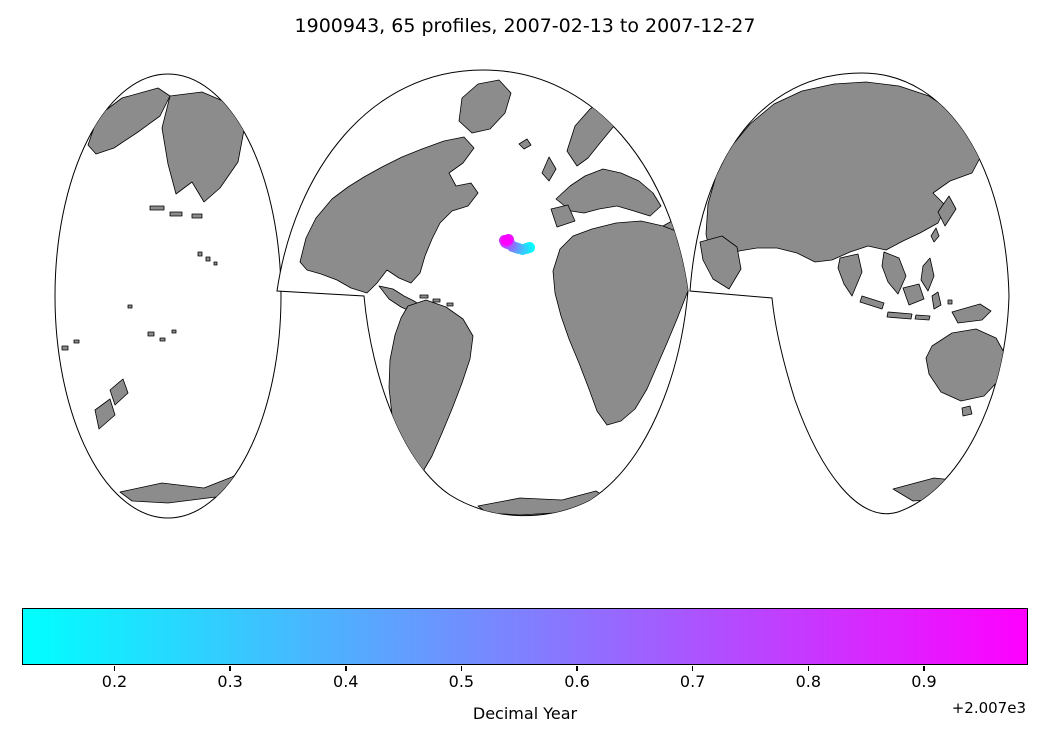  What do you see at coordinates (608, 192) in the screenshot?
I see `landmass-europe` at bounding box center [608, 192].